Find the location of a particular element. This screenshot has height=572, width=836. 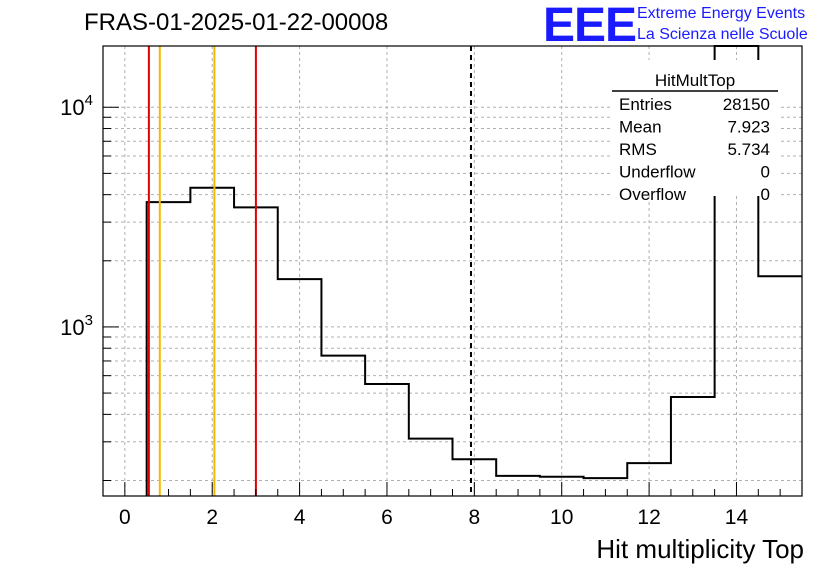

stats-label: Underflow is located at coordinates (657, 172).